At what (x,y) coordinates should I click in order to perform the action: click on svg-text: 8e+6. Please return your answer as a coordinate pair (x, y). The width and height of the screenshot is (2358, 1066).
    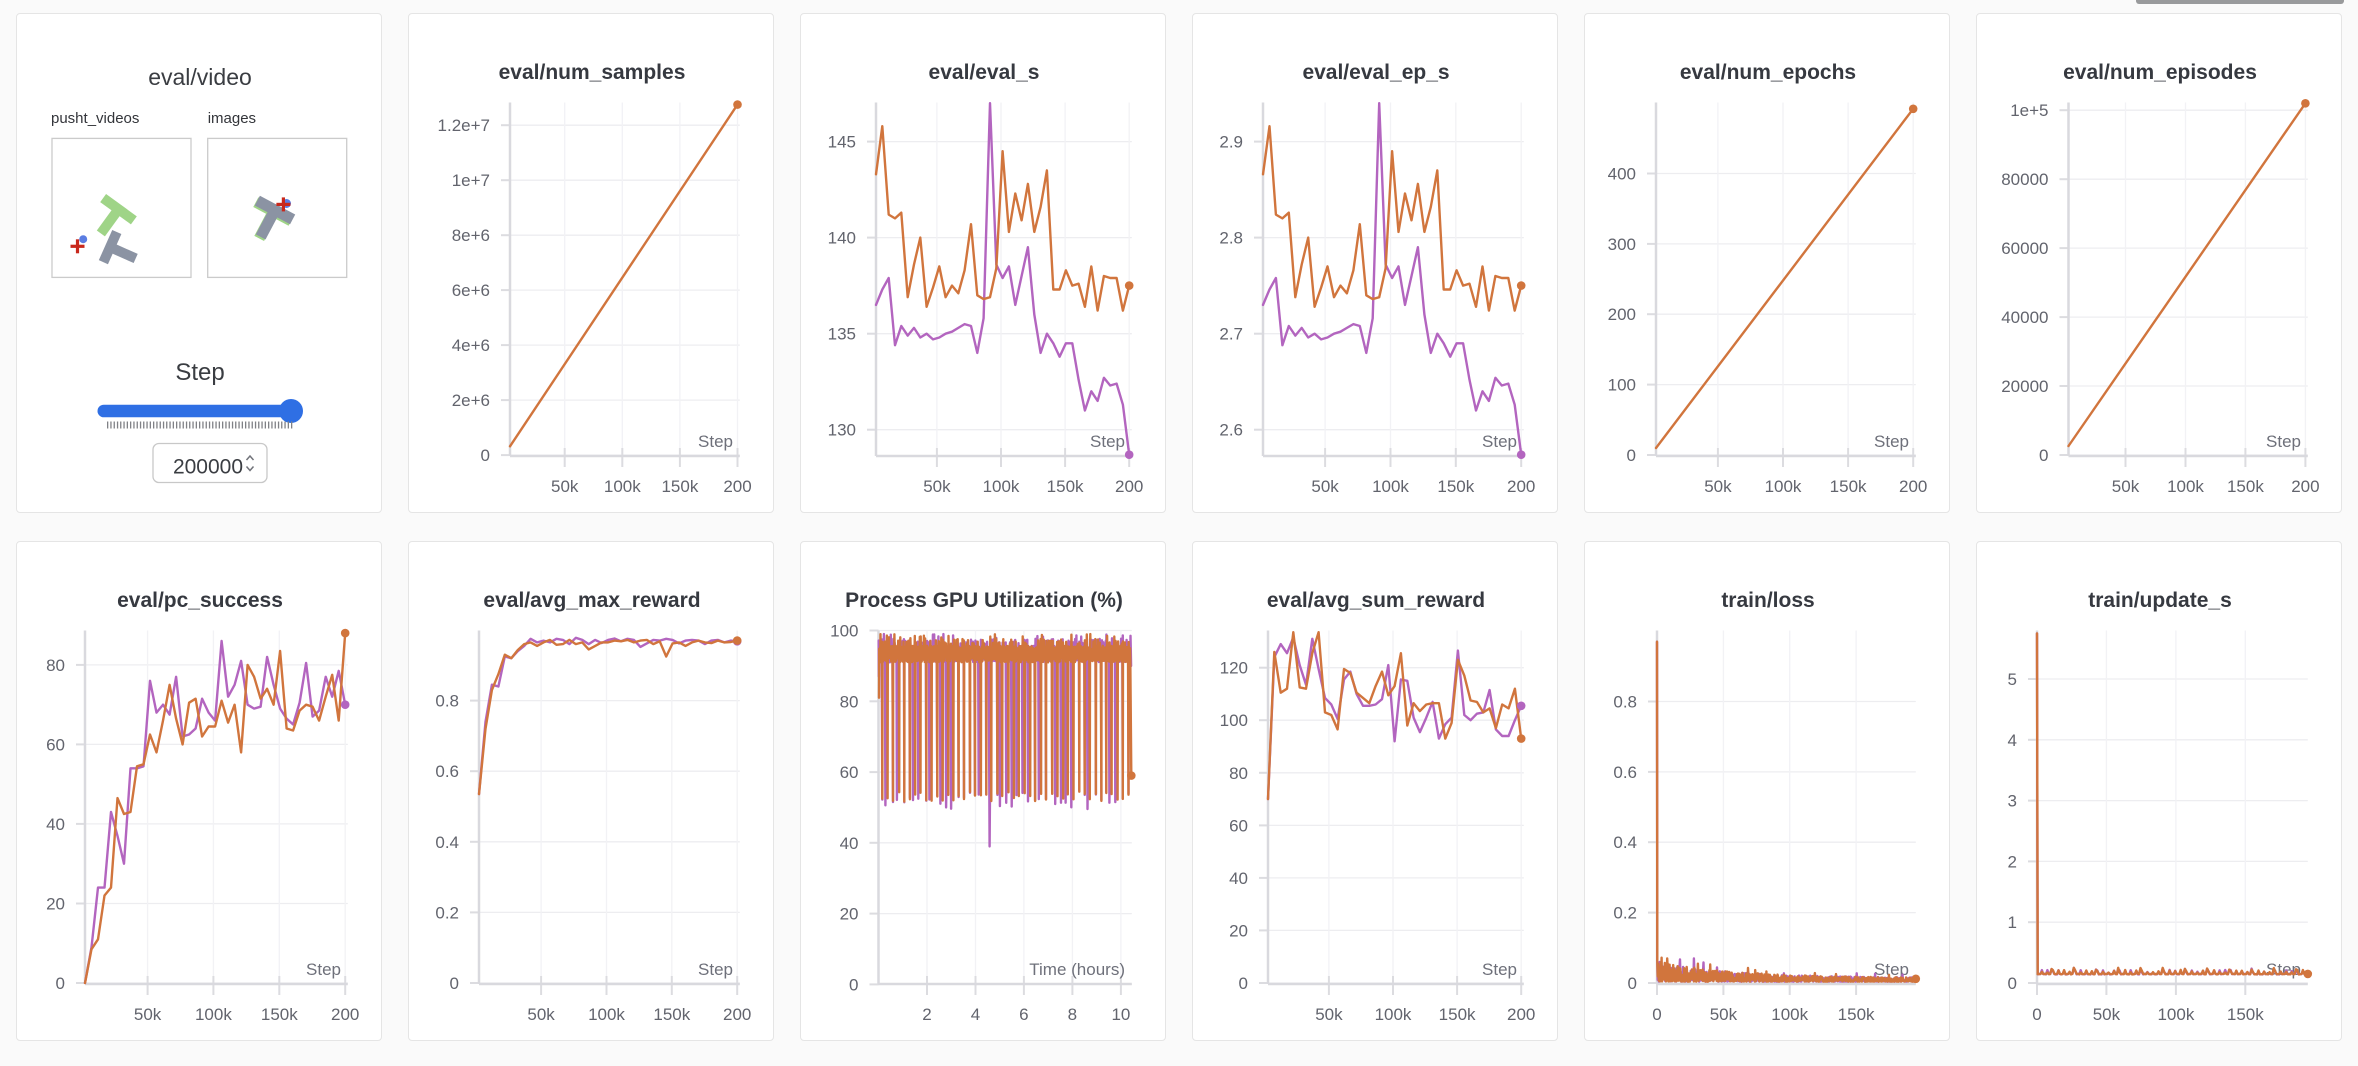
    Looking at the image, I should click on (471, 235).